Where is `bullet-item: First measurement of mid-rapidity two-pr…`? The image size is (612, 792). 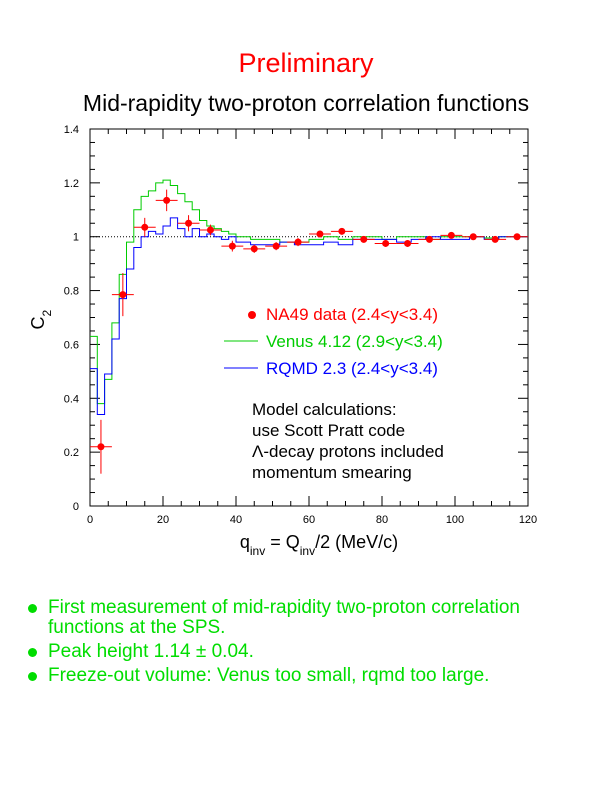 bullet-item: First measurement of mid-rapidity two-pr… is located at coordinates (313, 618).